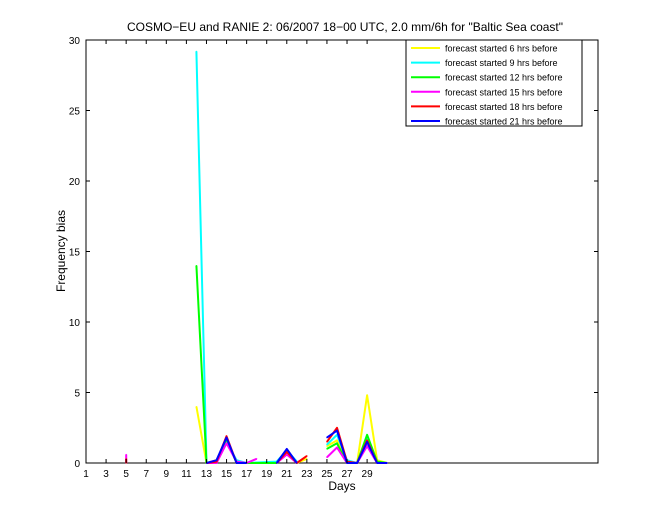 The height and width of the screenshot is (520, 660). I want to click on x-axis-label: Days, so click(341, 486).